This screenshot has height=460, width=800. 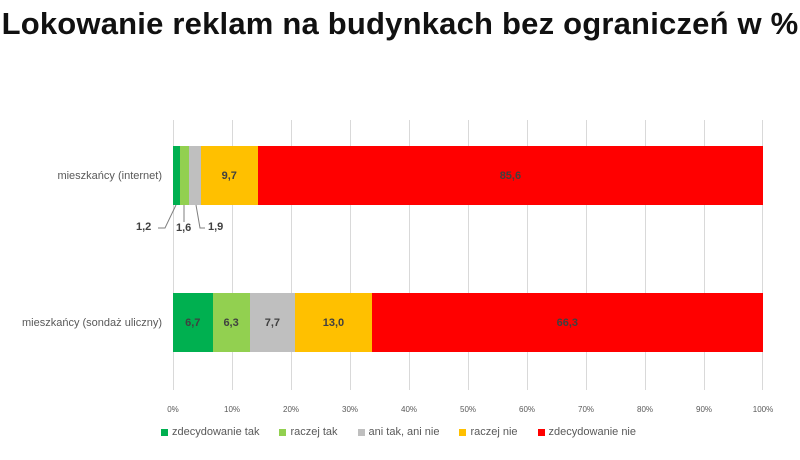 I want to click on segment-zdecydowanie-nie: 66,3, so click(x=567, y=322).